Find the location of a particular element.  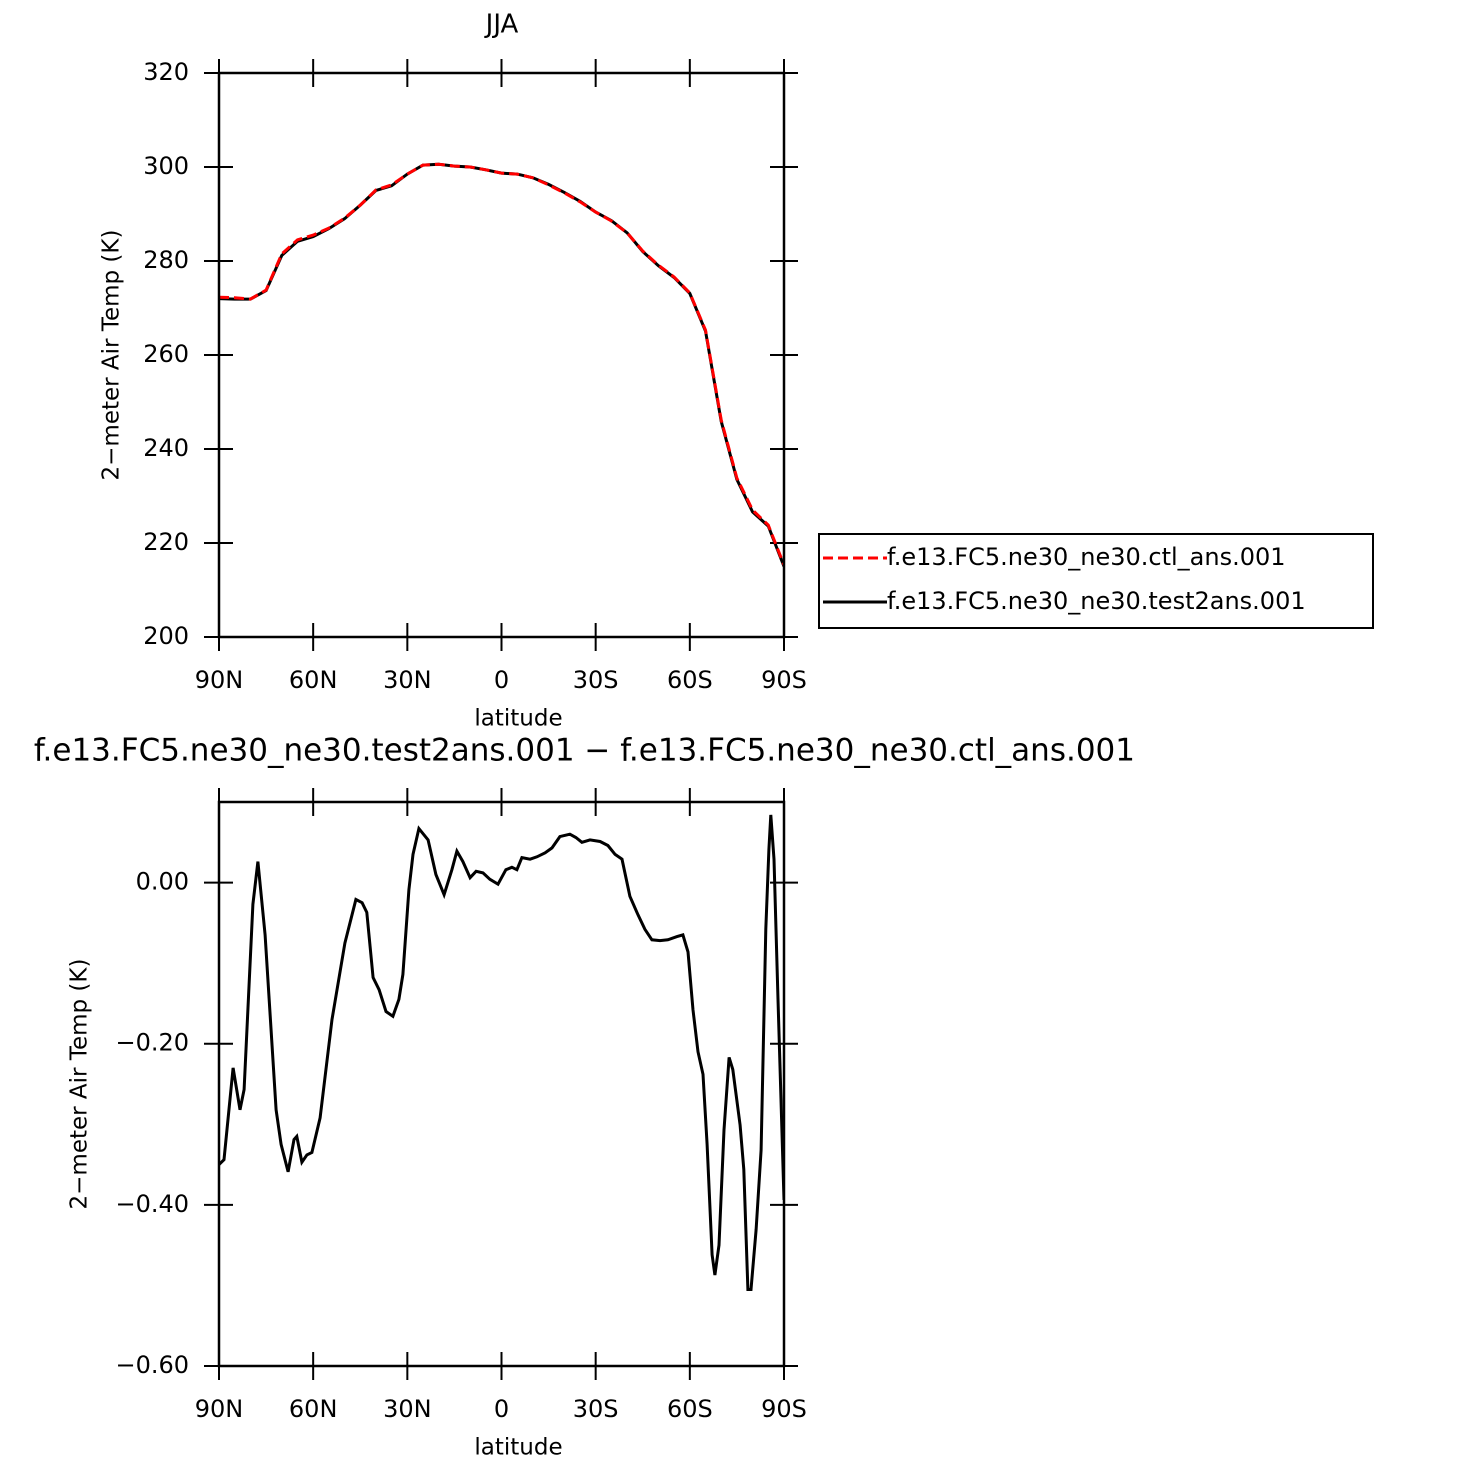

y-tick-label: 240 is located at coordinates (166, 448).